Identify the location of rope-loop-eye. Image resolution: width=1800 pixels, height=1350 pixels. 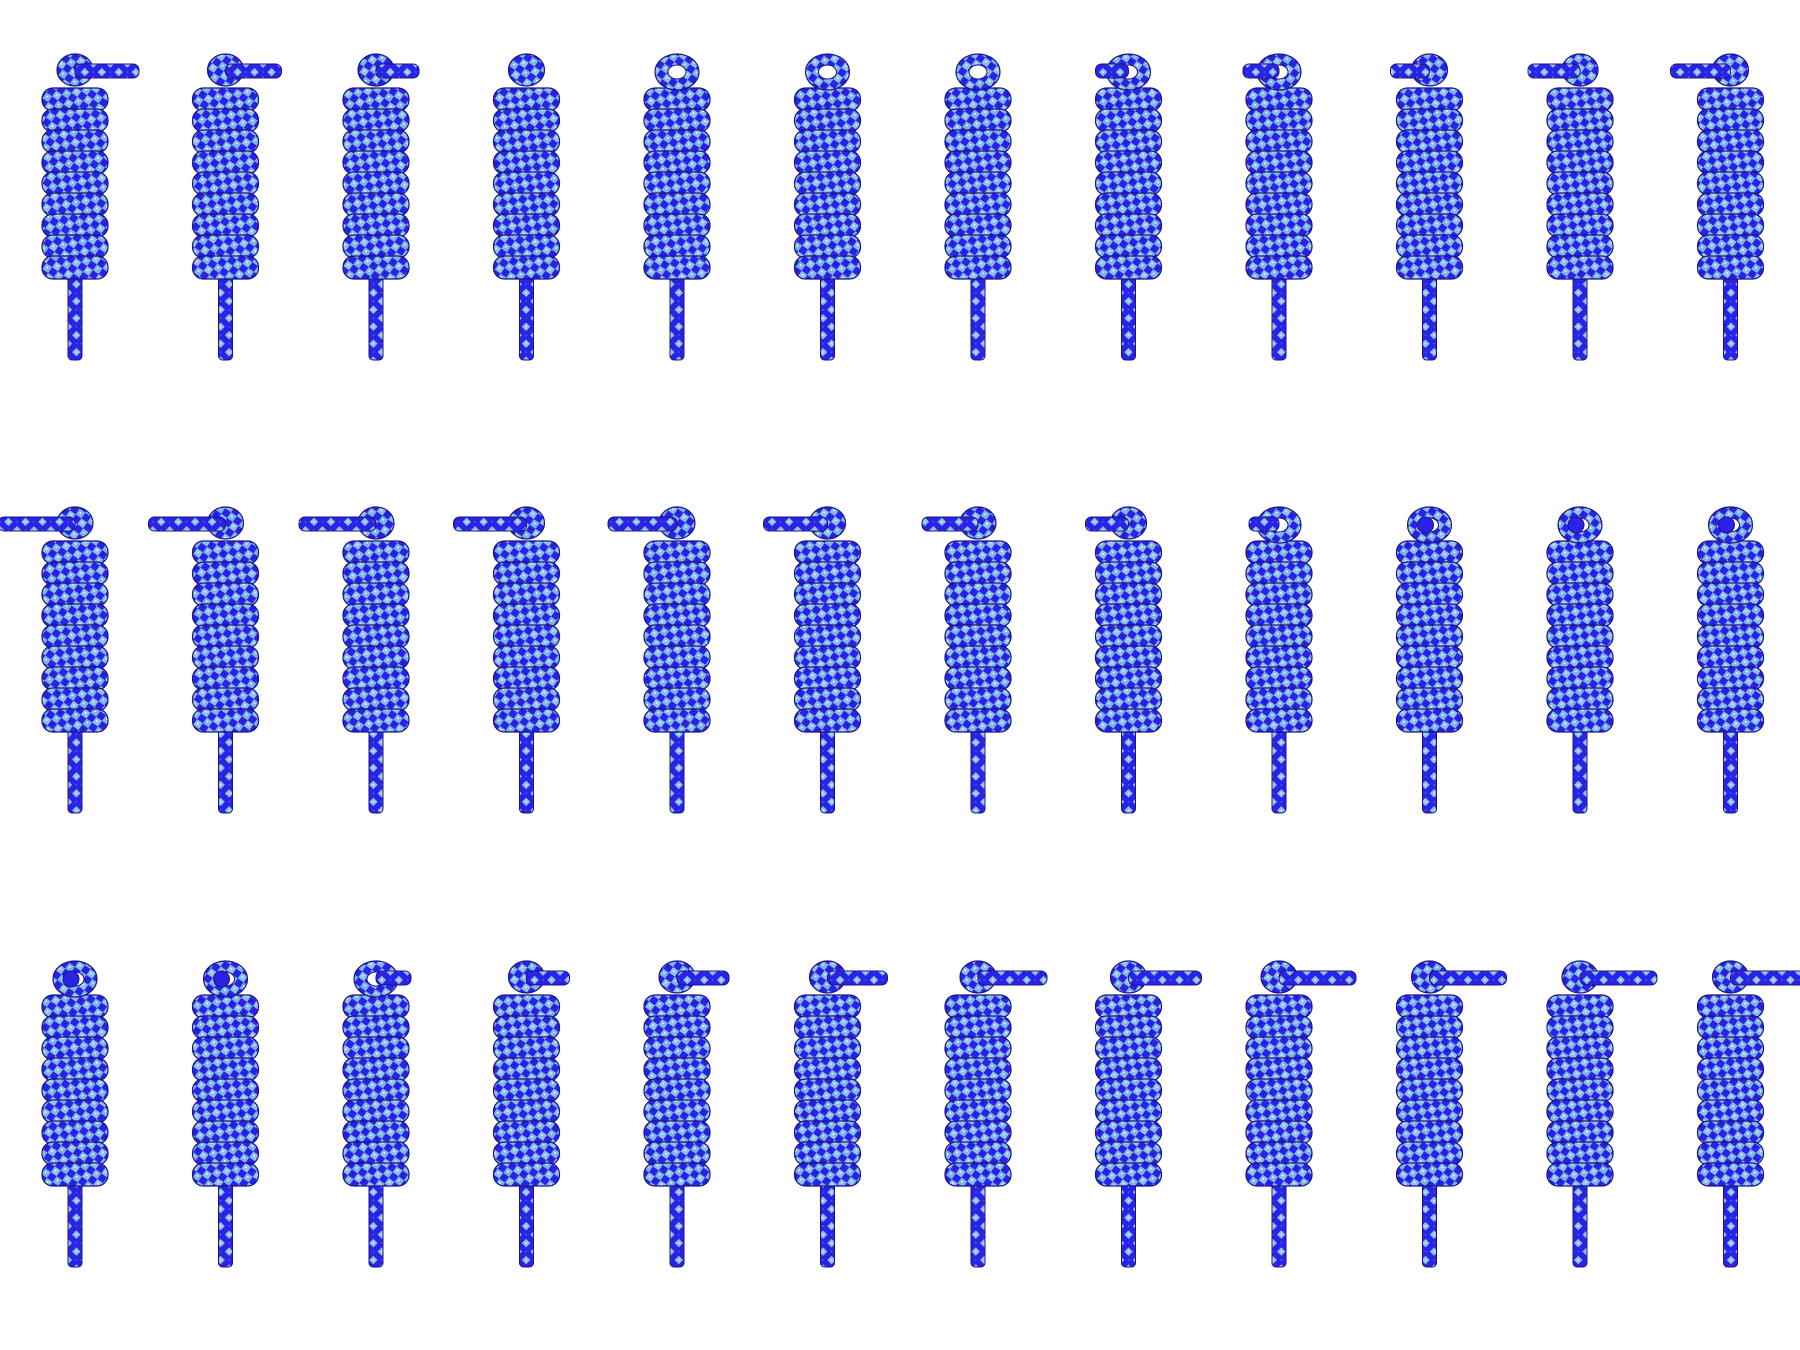
(677, 72).